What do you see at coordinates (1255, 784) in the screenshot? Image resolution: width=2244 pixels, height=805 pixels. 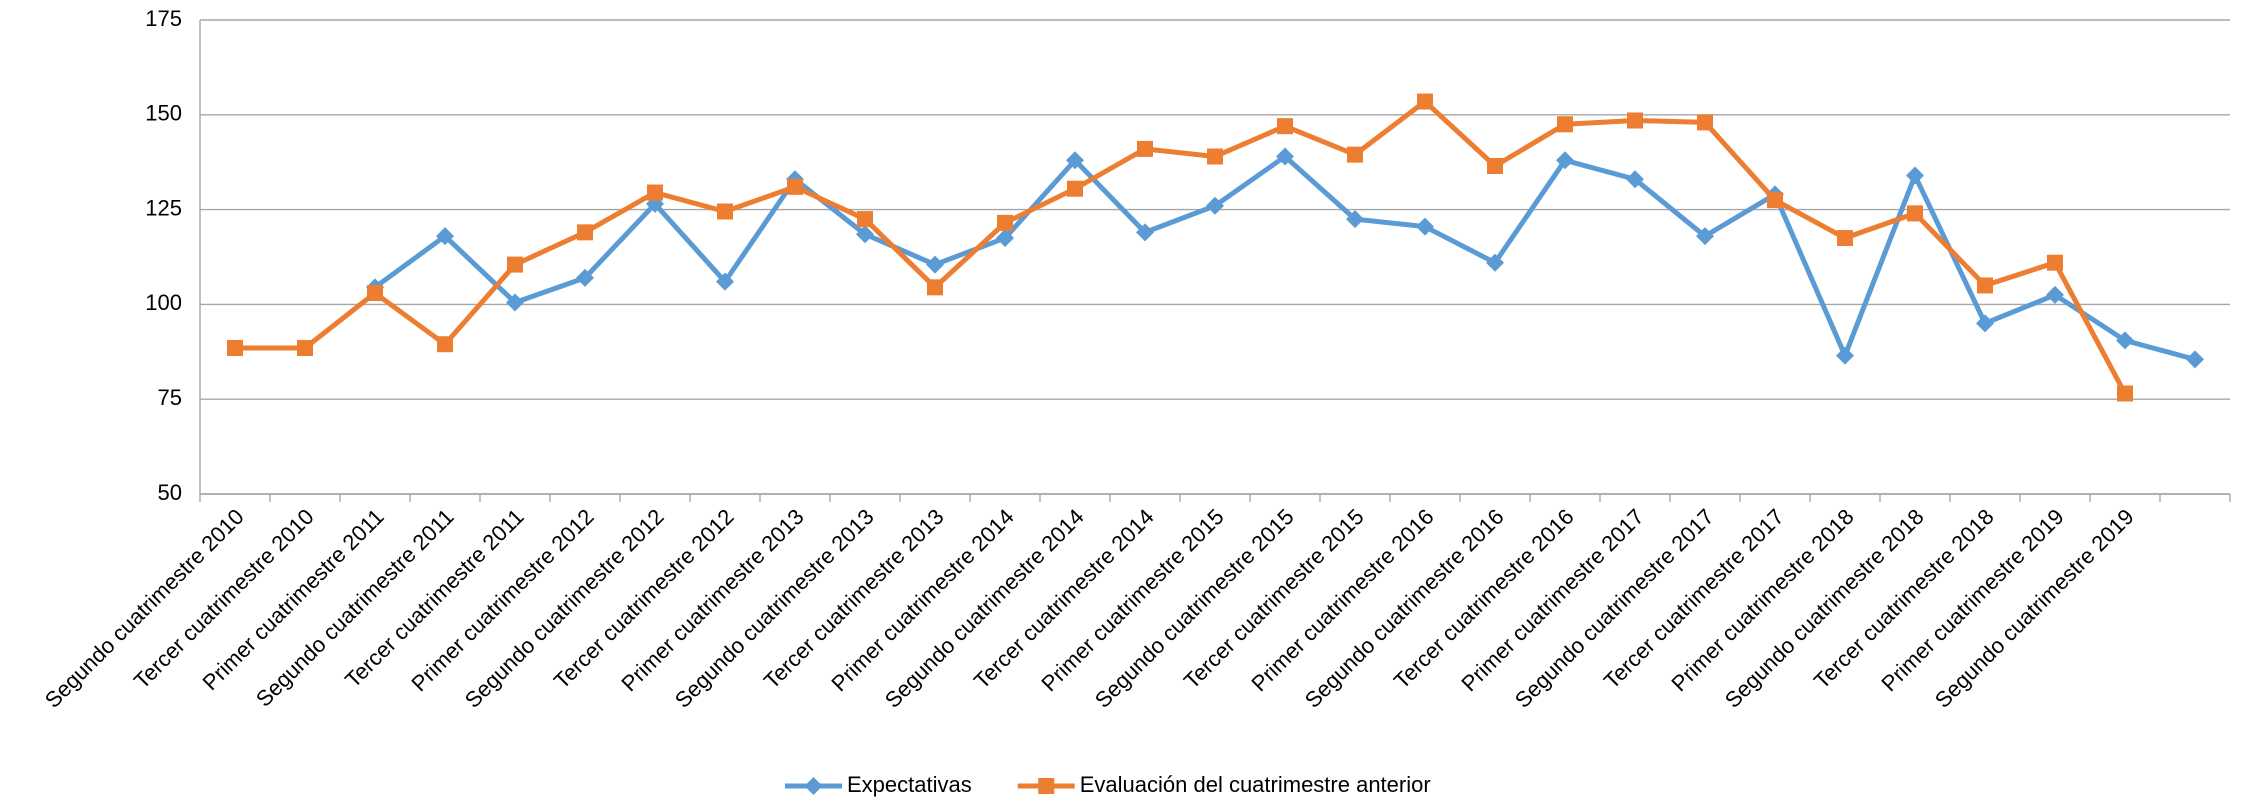 I see `legend-label: Evaluación del cuatrimestre anterior` at bounding box center [1255, 784].